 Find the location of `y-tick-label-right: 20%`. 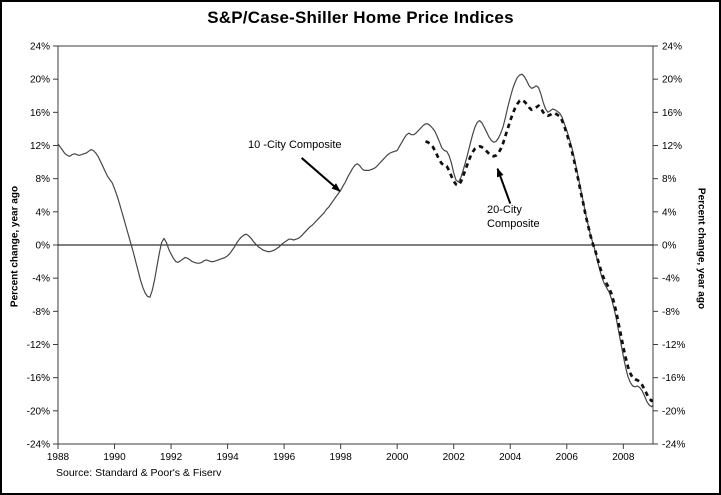

y-tick-label-right: 20% is located at coordinates (672, 80).